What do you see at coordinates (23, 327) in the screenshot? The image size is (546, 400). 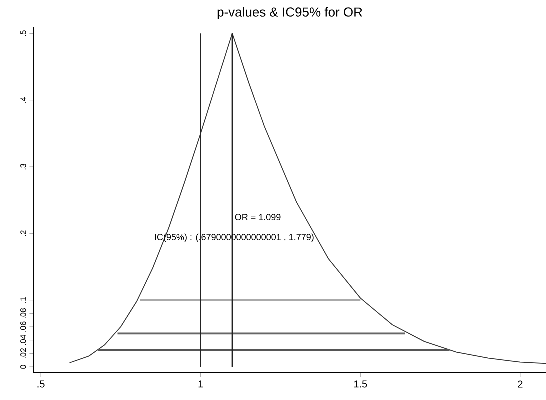 I see `y-tick-label: .06` at bounding box center [23, 327].